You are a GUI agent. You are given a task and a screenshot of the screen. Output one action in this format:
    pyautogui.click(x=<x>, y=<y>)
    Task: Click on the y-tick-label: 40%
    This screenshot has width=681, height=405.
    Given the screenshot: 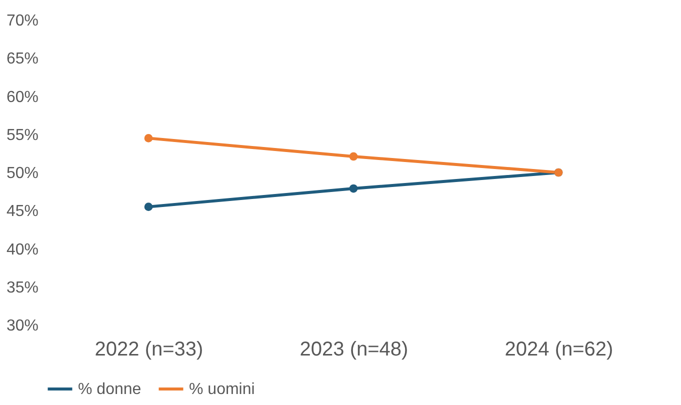 What is the action you would take?
    pyautogui.click(x=22, y=249)
    